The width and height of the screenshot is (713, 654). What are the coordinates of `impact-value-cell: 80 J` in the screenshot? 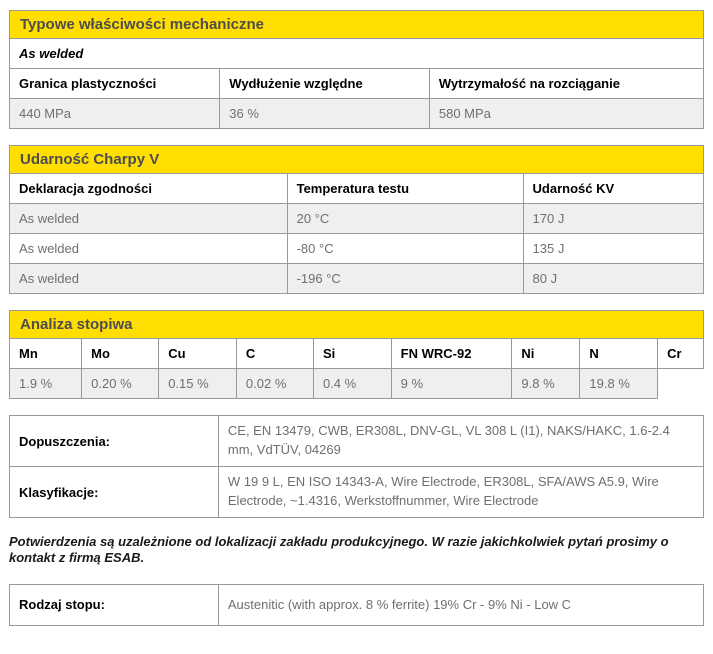 It's located at (613, 278).